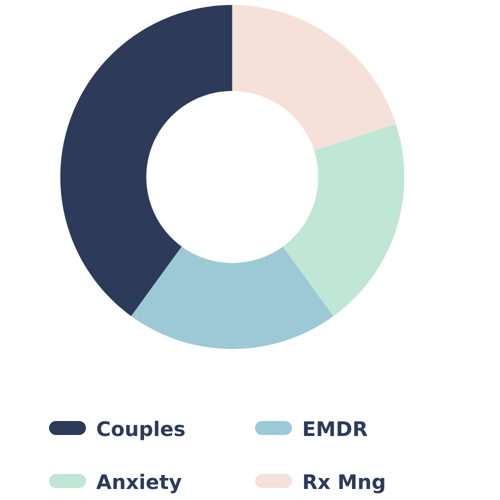 This screenshot has width=500, height=500. I want to click on legend-label: Anxiety, so click(139, 484).